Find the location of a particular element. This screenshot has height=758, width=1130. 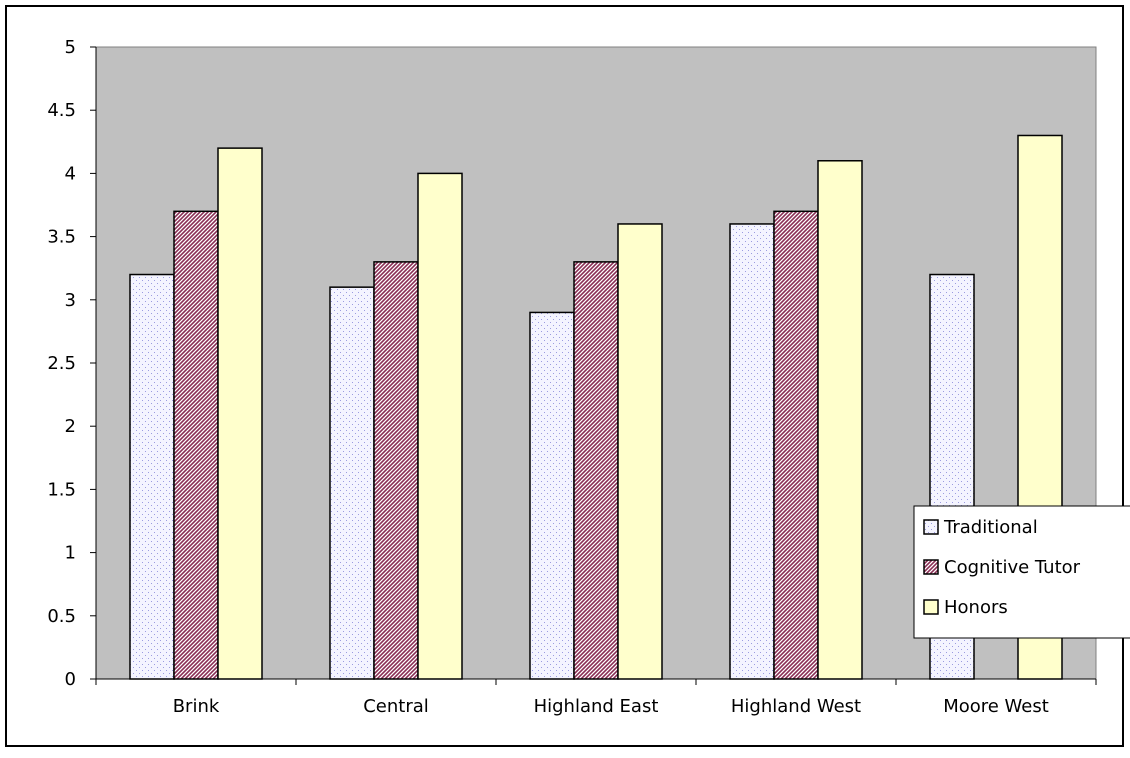

y-tick-label: 3.5 is located at coordinates (61, 237).